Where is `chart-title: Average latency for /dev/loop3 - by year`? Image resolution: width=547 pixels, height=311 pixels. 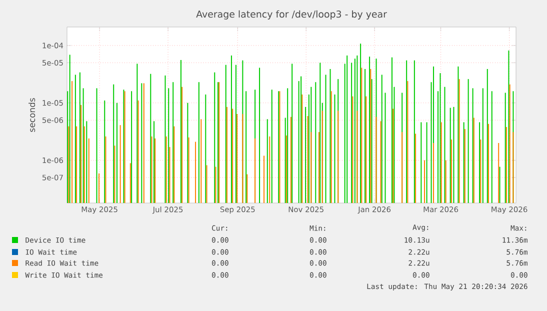 chart-title: Average latency for /dev/loop3 - by year is located at coordinates (291, 15).